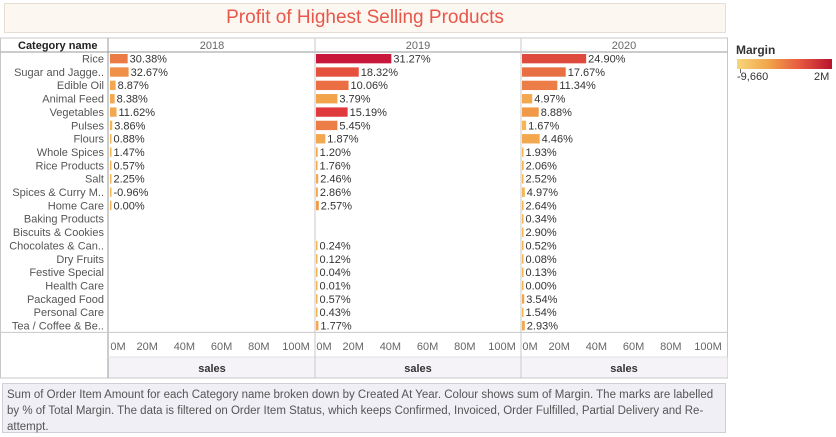 Image resolution: width=836 pixels, height=437 pixels. I want to click on data-label: 8.87%, so click(133, 86).